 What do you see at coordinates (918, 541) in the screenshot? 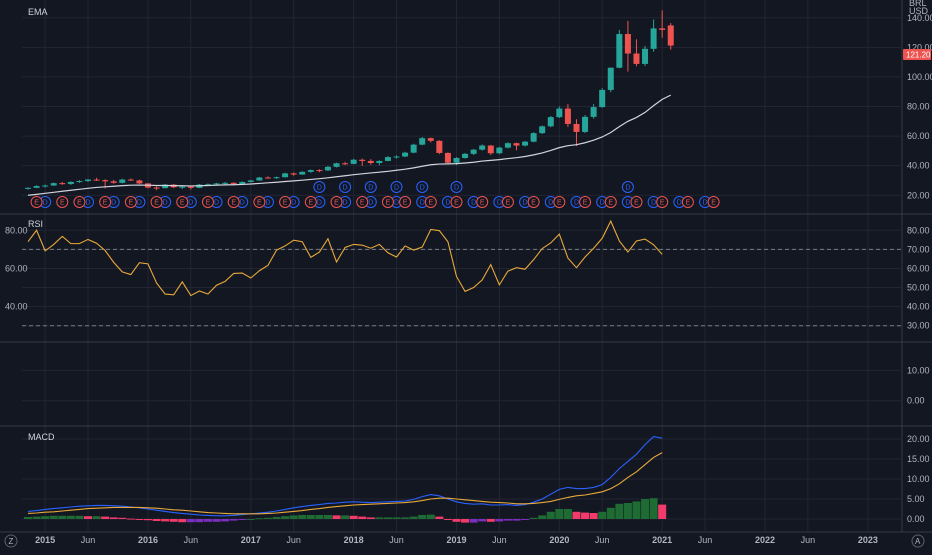
I see `corner-icon-right: A` at bounding box center [918, 541].